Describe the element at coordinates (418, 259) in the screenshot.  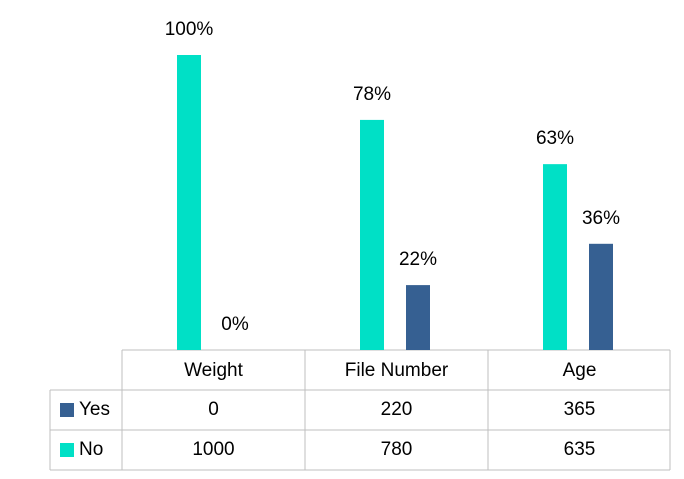
I see `data-label: 22%` at that location.